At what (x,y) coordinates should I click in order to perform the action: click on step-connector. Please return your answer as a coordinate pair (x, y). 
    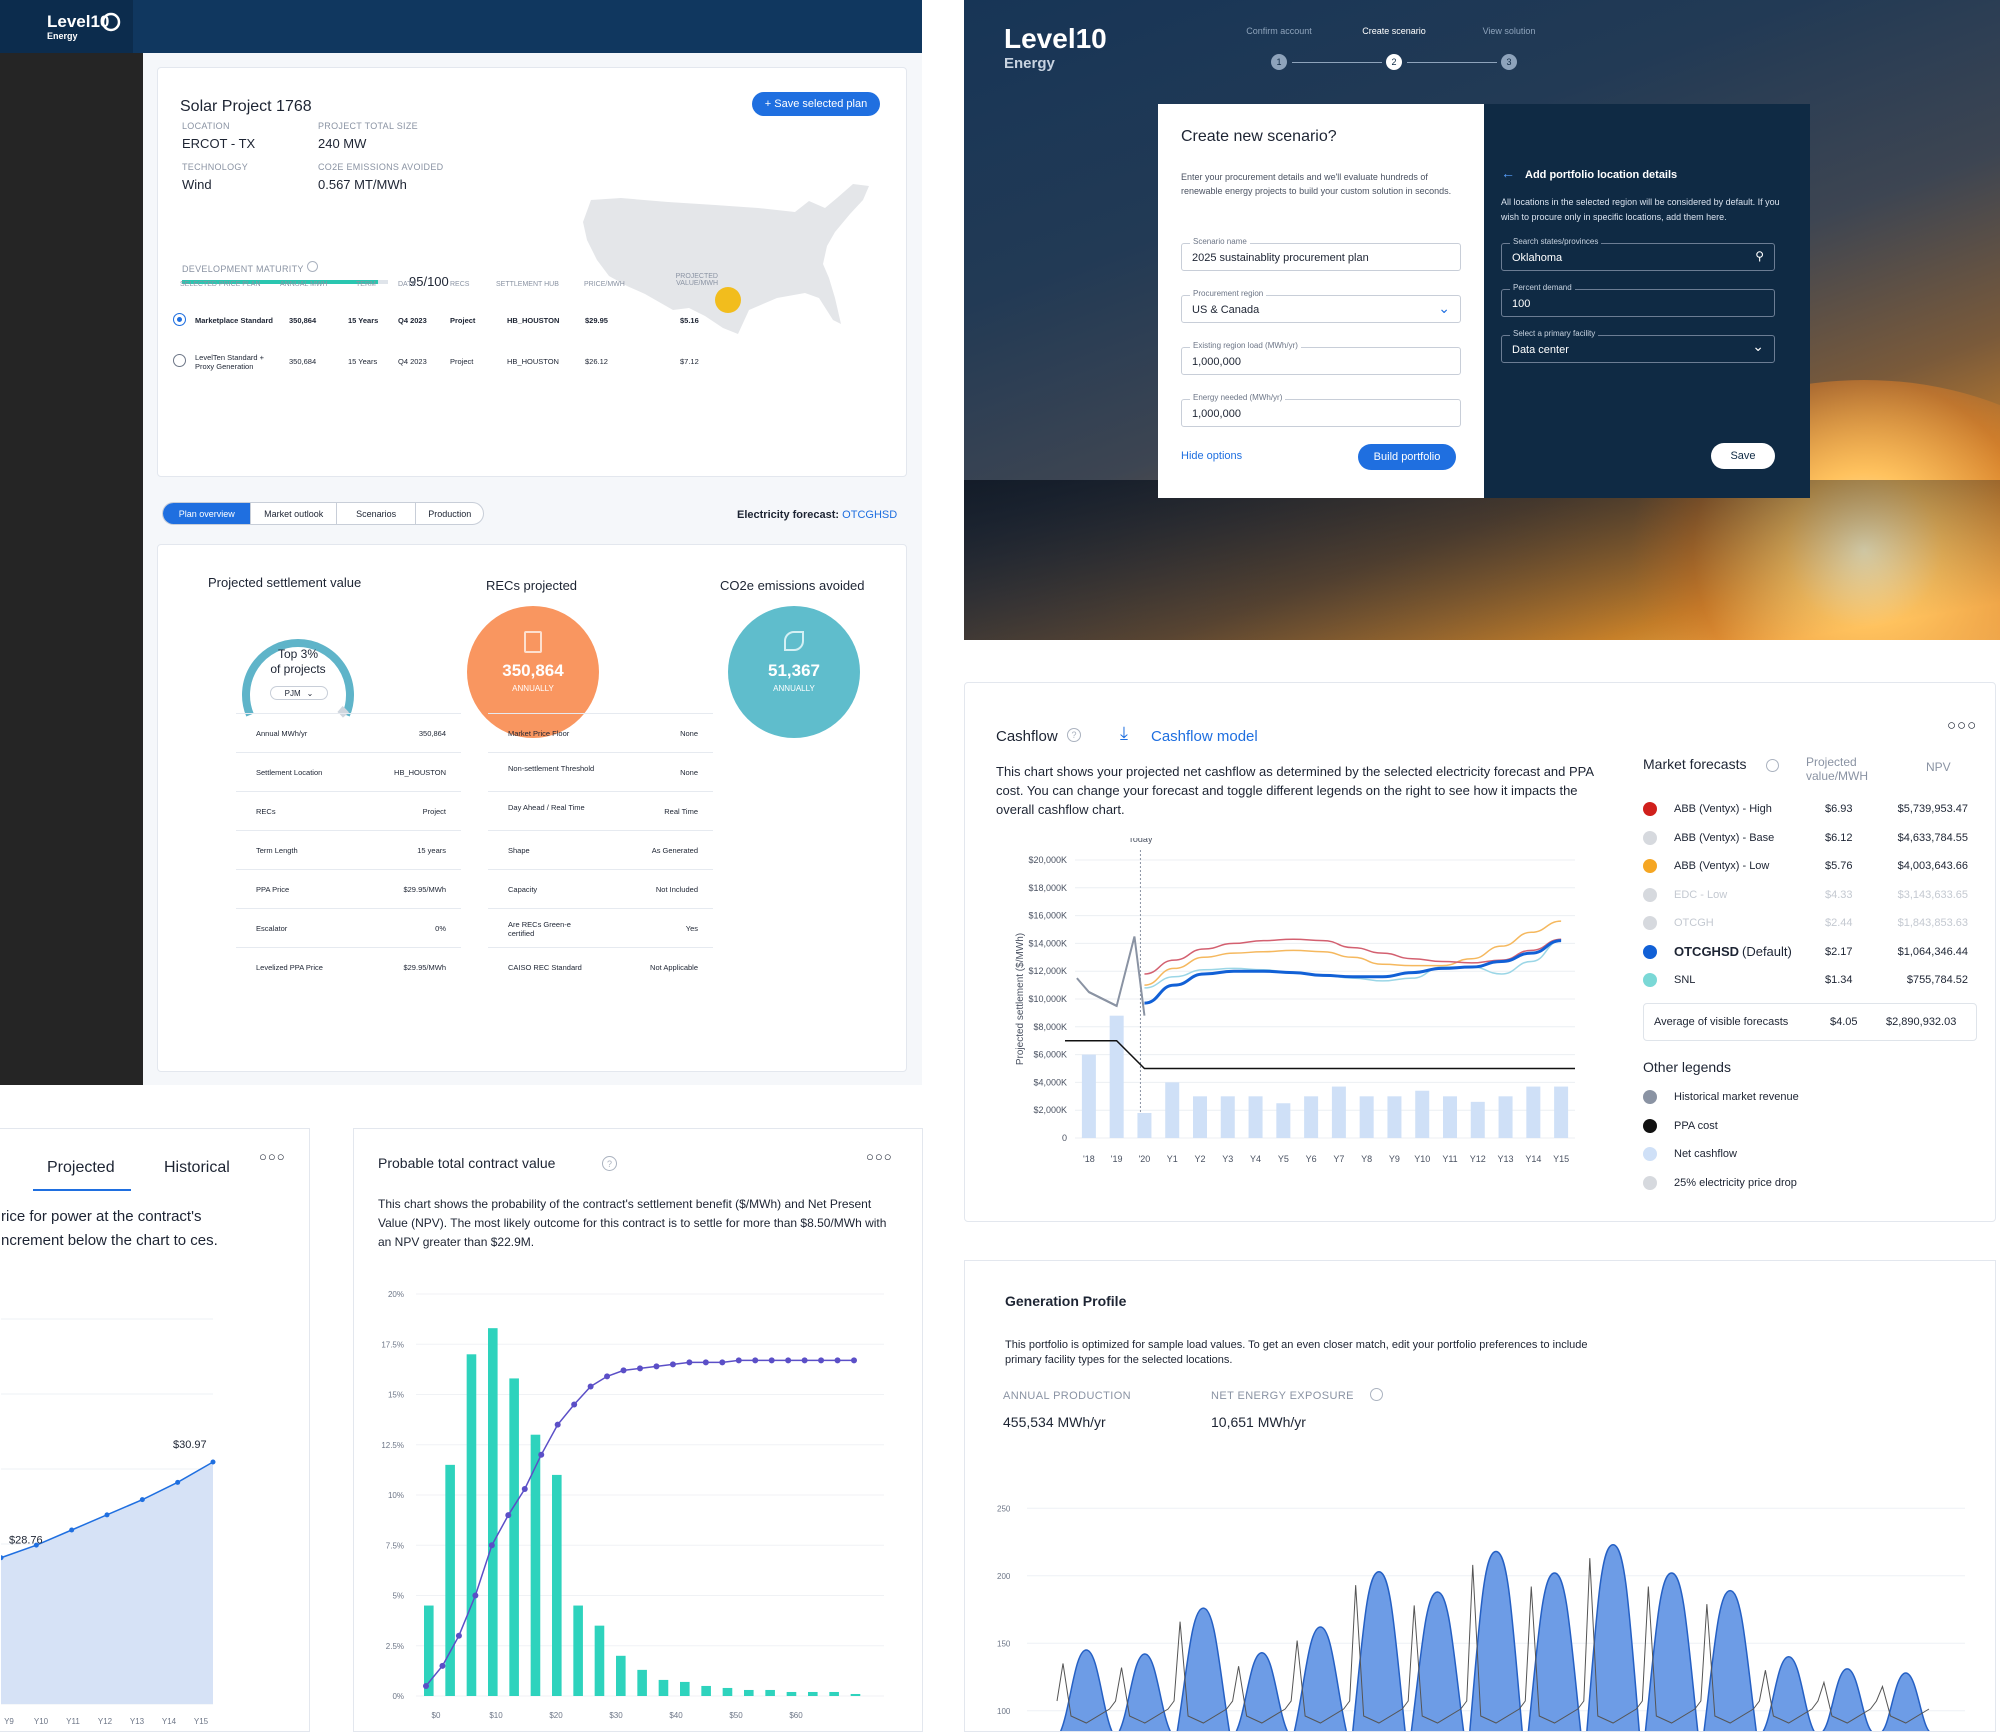
    Looking at the image, I should click on (1337, 62).